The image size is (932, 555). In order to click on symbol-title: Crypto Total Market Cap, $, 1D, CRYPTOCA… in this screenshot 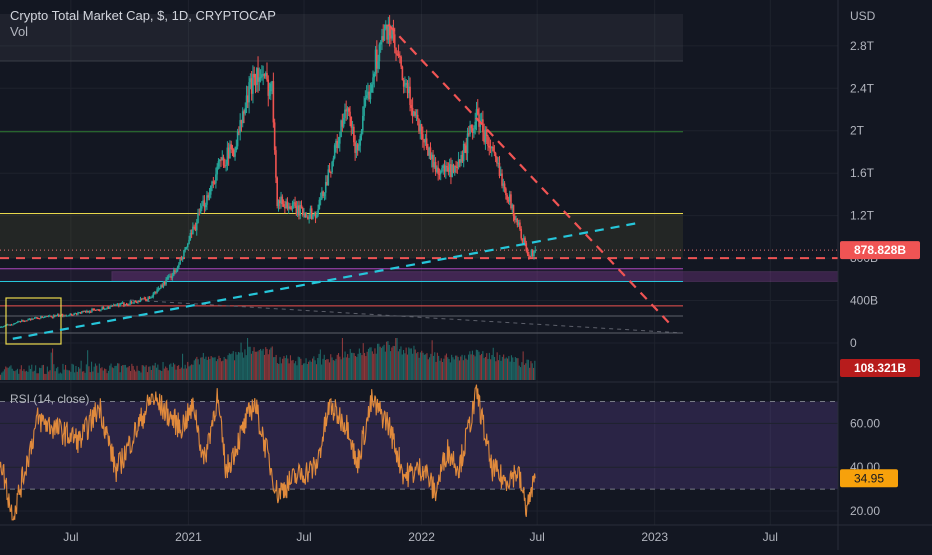, I will do `click(143, 15)`.